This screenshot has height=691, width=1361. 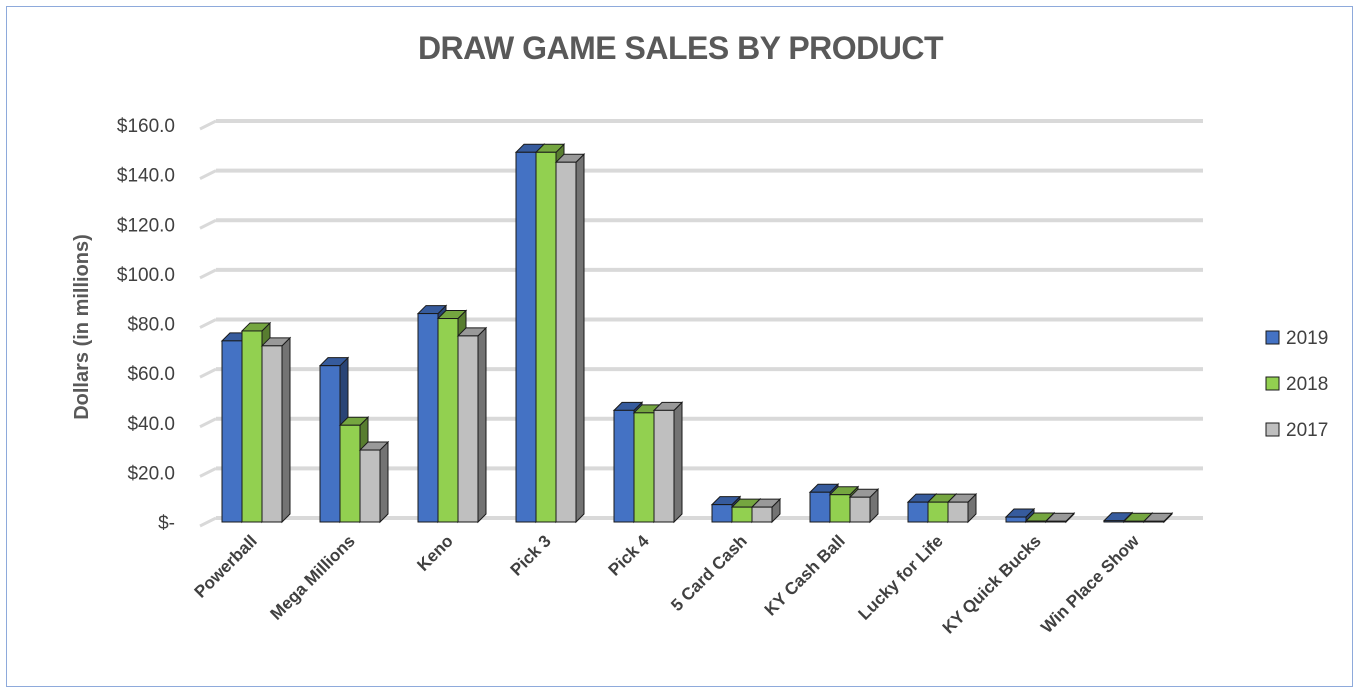 What do you see at coordinates (434, 552) in the screenshot?
I see `x-category-label: Keno` at bounding box center [434, 552].